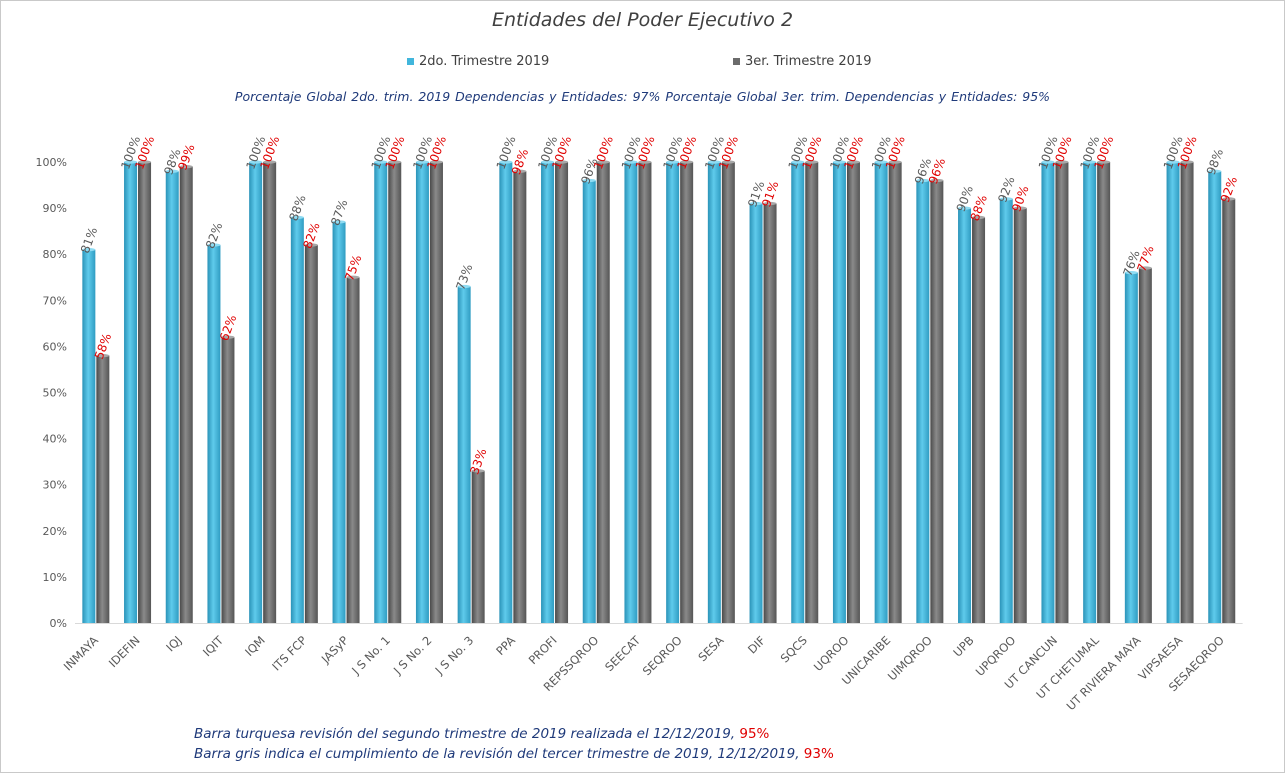 Image resolution: width=1285 pixels, height=773 pixels. I want to click on x-tick-label: INMAYA, so click(81, 653).